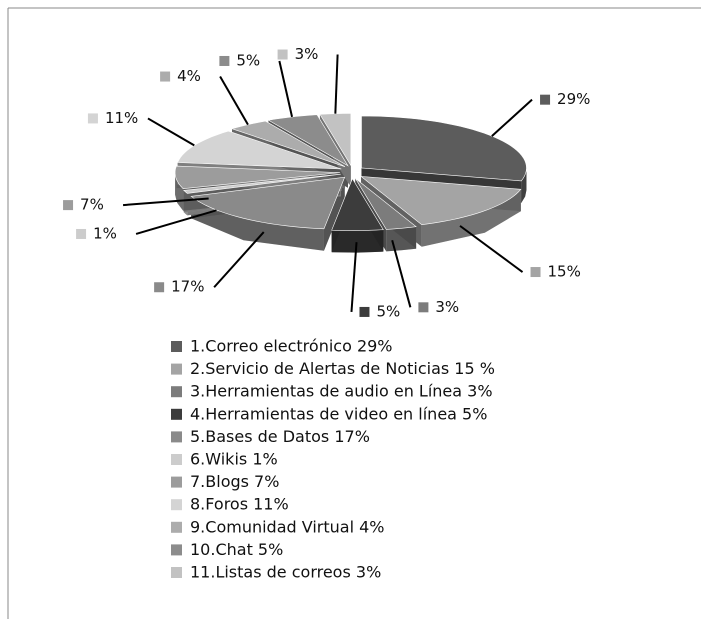 This screenshot has width=701, height=619. I want to click on data-label: 4%, so click(189, 76).